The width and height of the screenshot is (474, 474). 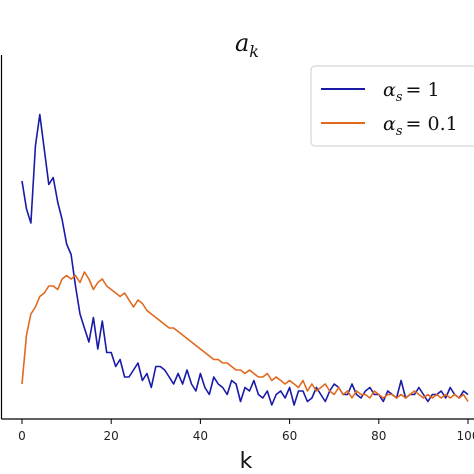 I want to click on x-tick-label: 100, so click(x=465, y=436).